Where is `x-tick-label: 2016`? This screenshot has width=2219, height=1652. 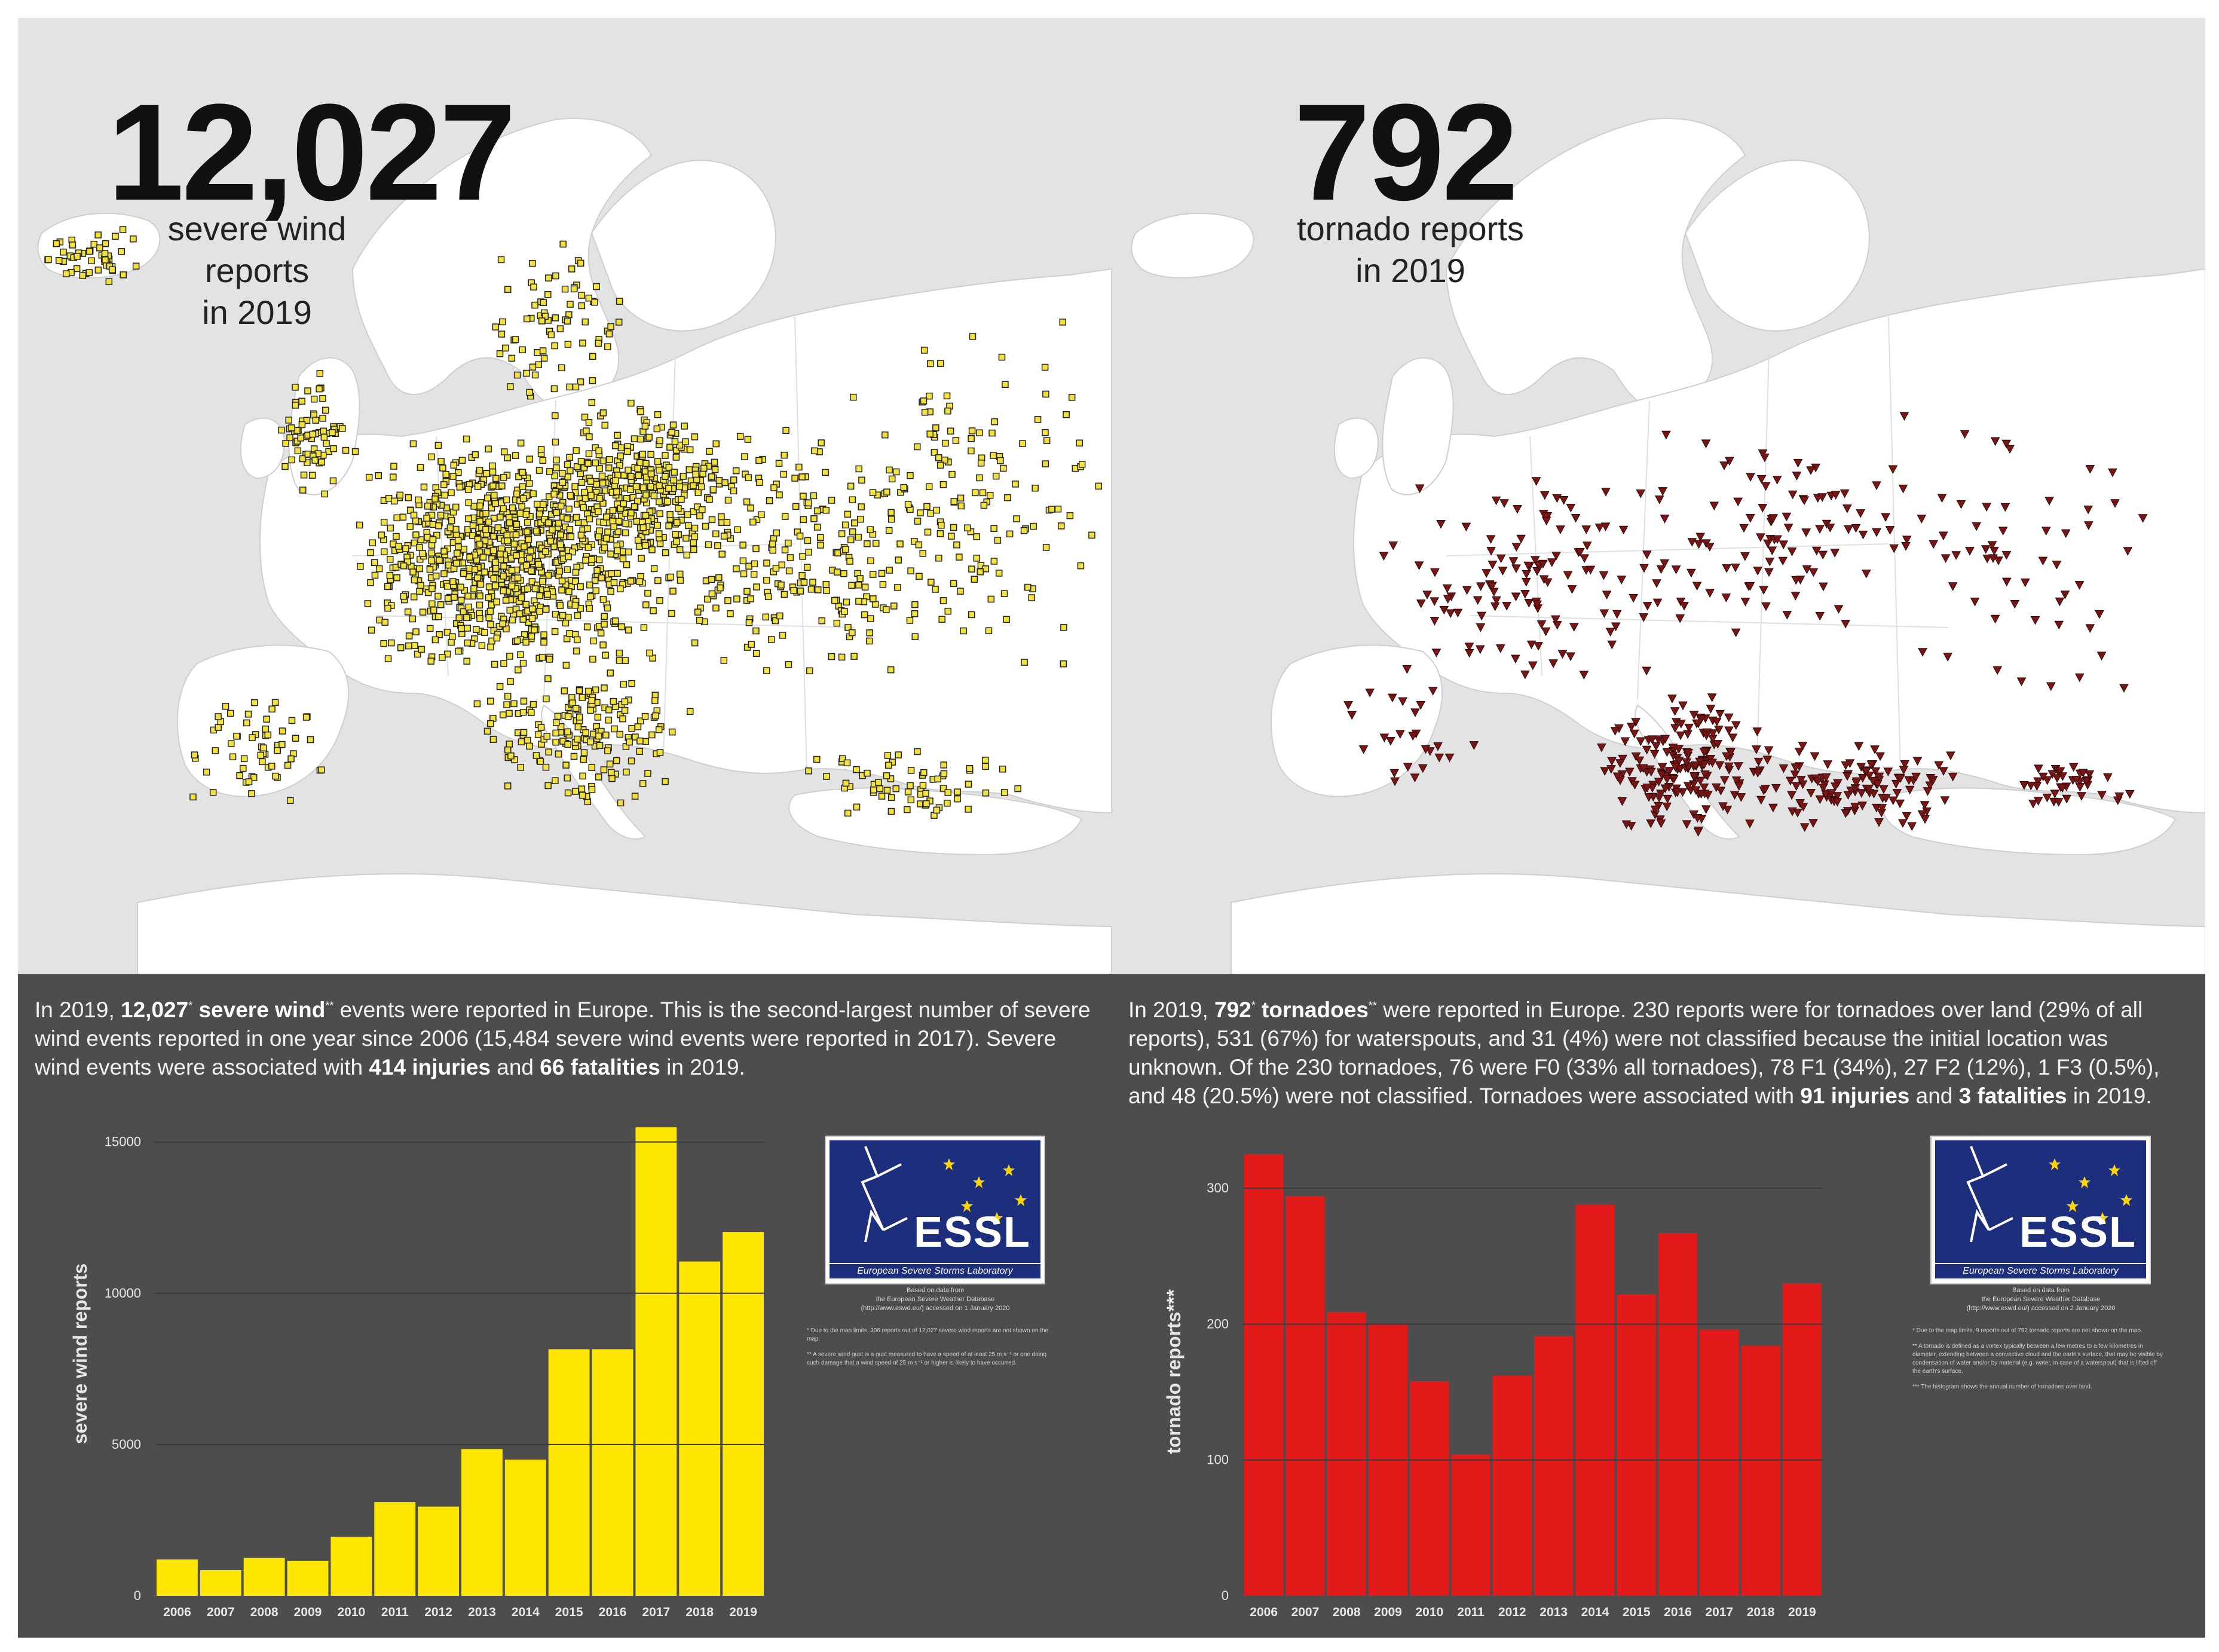
x-tick-label: 2016 is located at coordinates (1678, 1612).